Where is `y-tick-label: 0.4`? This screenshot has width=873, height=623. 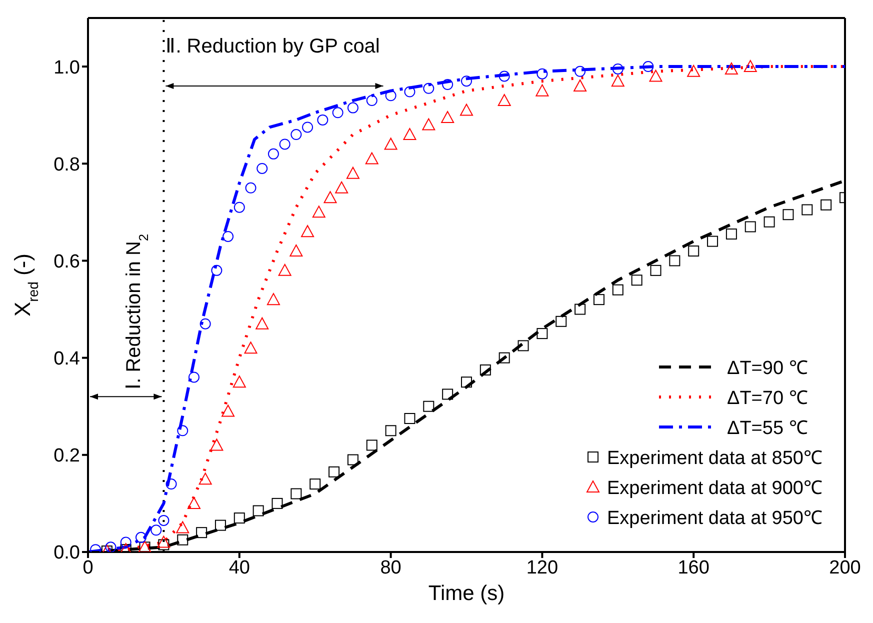
y-tick-label: 0.4 is located at coordinates (67, 359).